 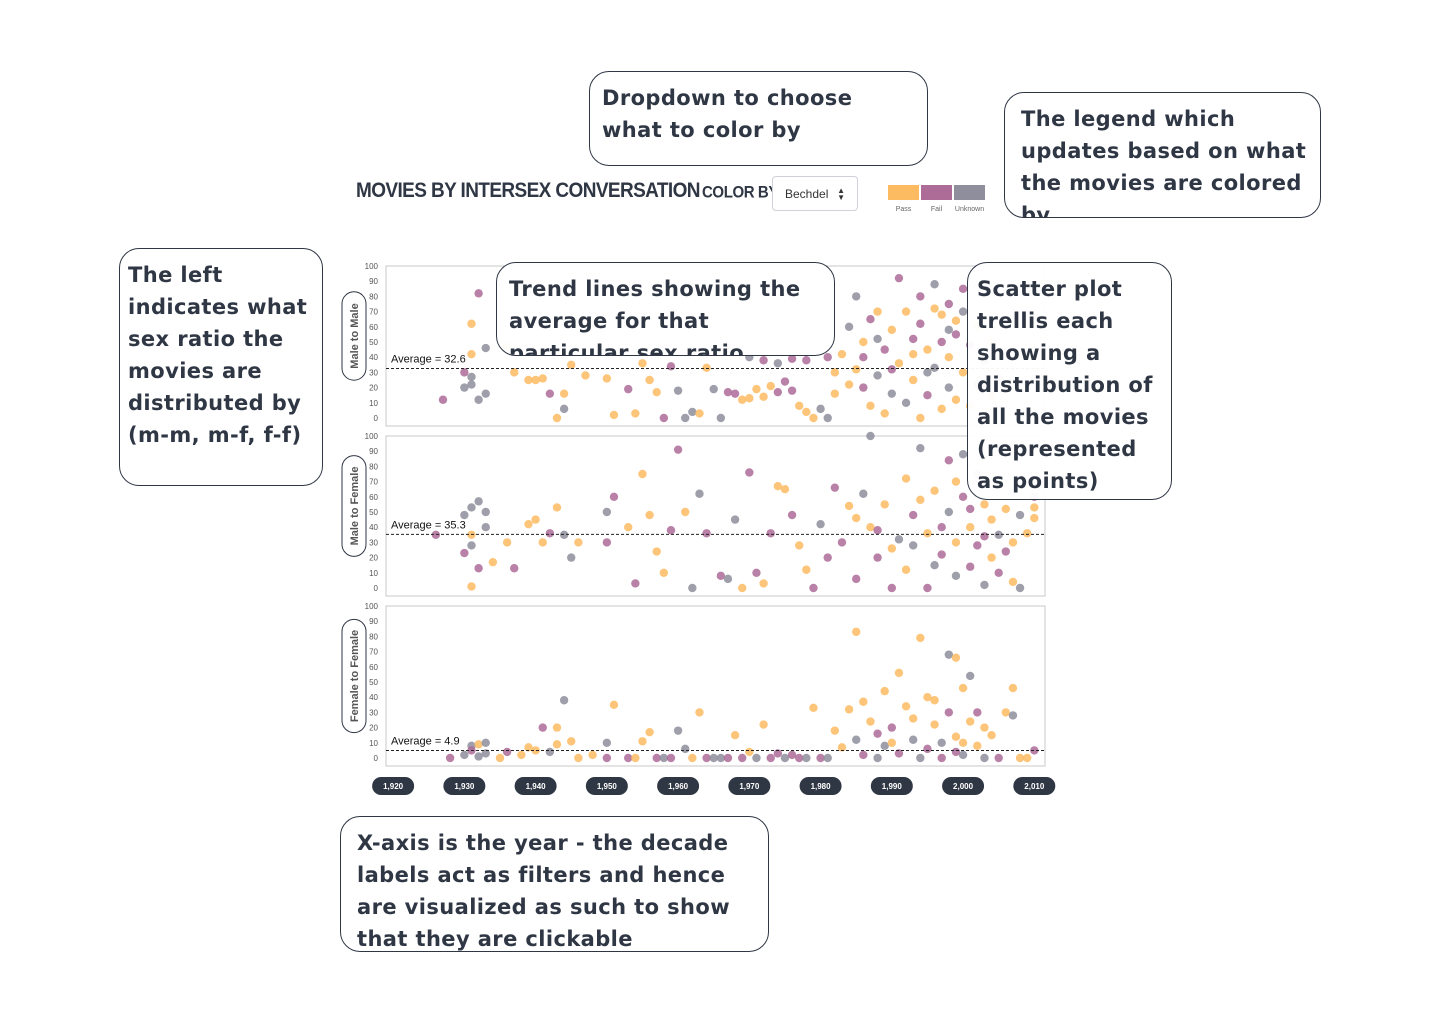 What do you see at coordinates (815, 193) in the screenshot?
I see `color-by-dropdown: Bechdel ▲ ▼` at bounding box center [815, 193].